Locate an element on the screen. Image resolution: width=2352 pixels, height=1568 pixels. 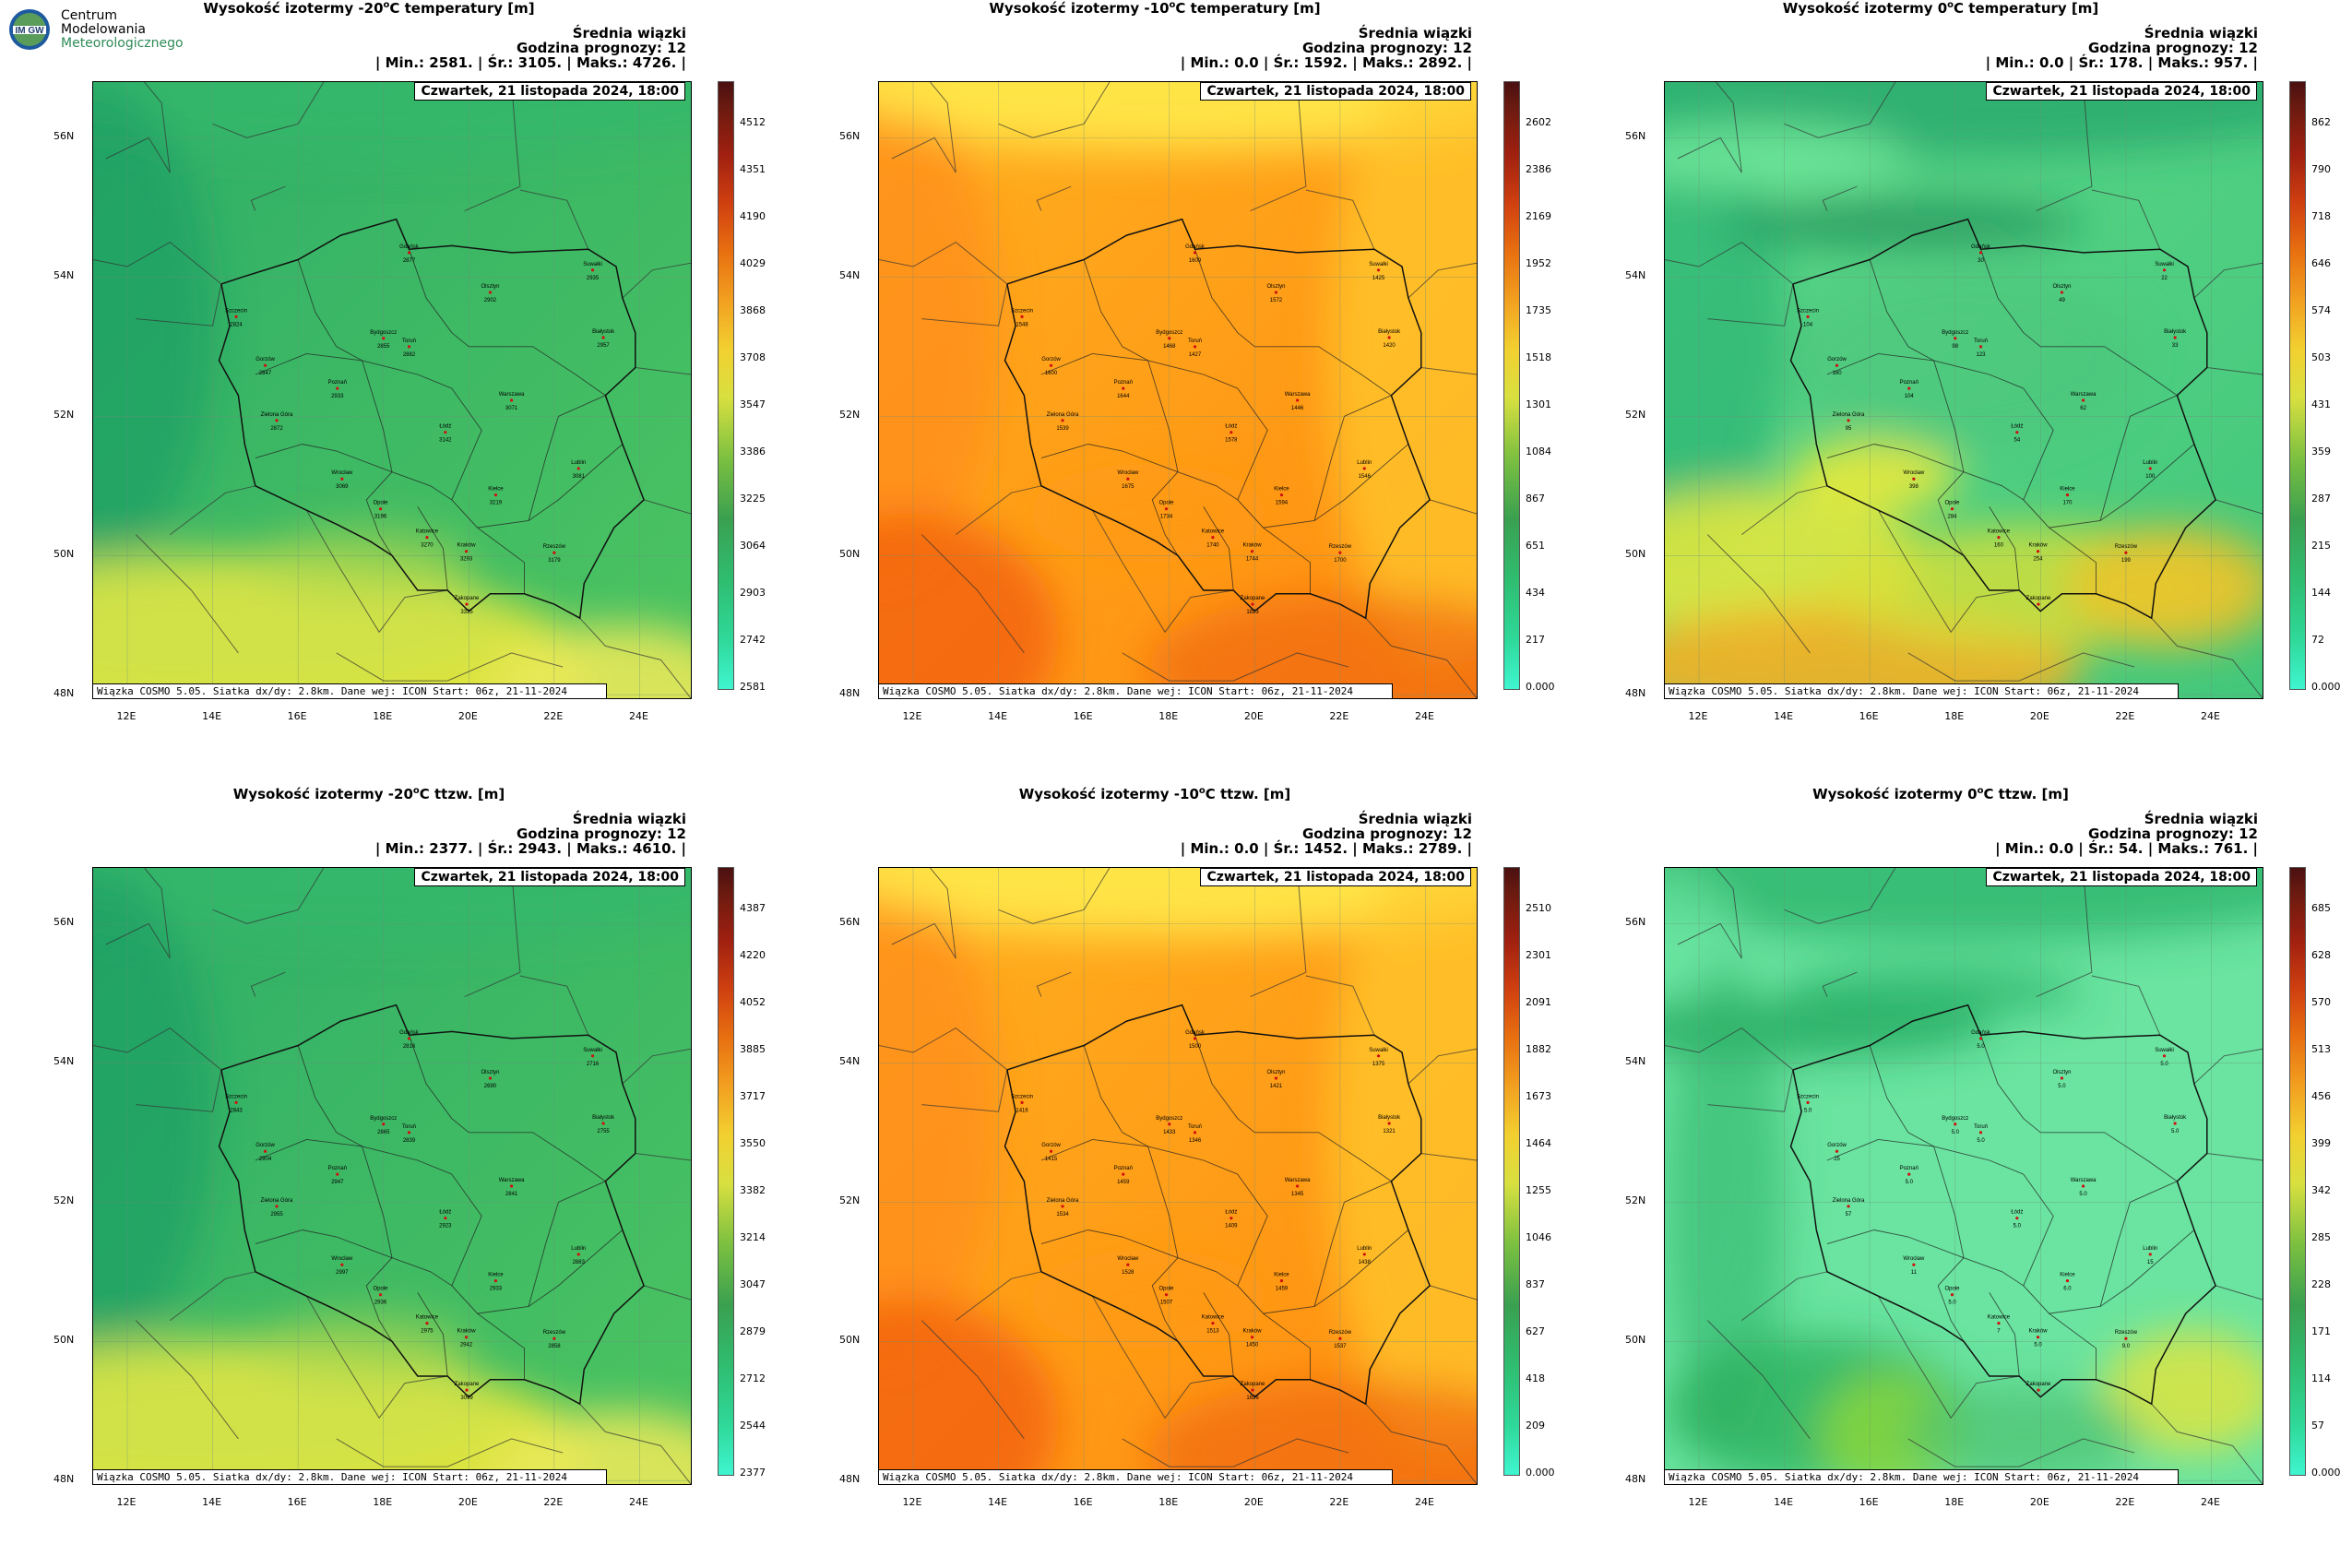
city-value: 1578 is located at coordinates (1231, 441).